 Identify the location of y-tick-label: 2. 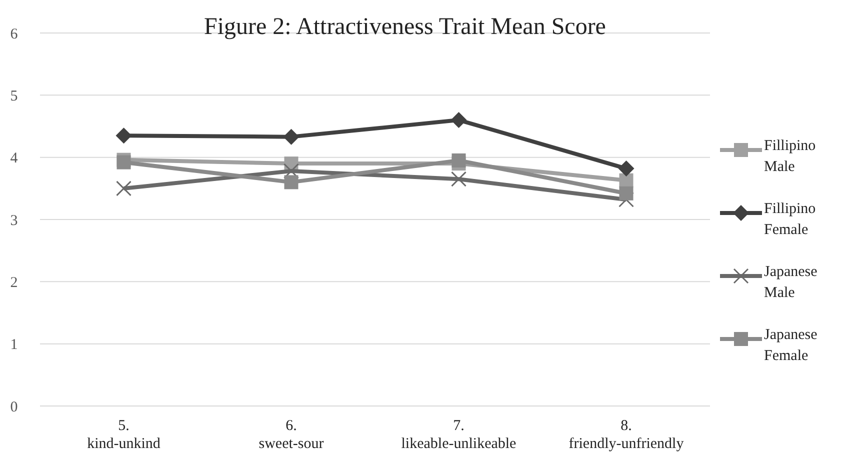
(14, 282).